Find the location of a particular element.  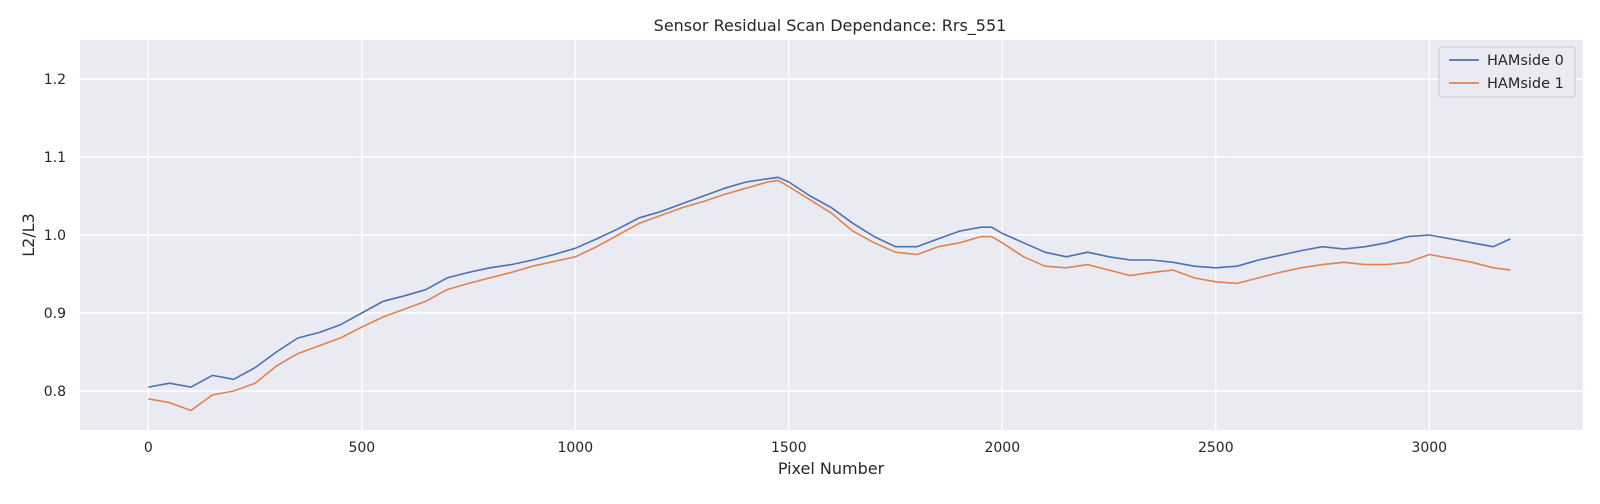

x-tick-label-3000: 3000 is located at coordinates (1429, 448).